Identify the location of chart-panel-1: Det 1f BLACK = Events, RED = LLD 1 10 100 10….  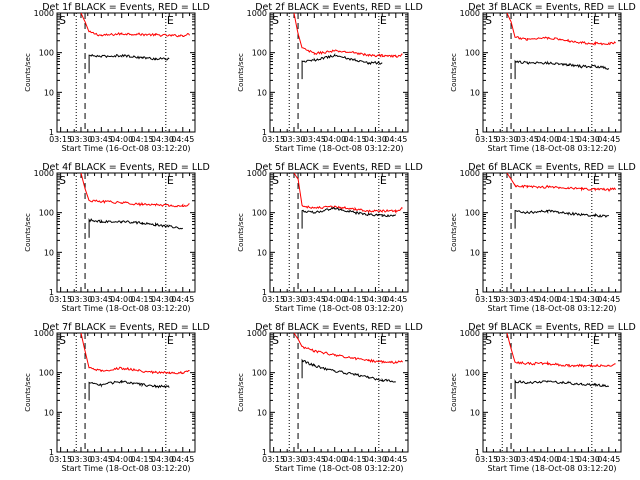
(117, 77).